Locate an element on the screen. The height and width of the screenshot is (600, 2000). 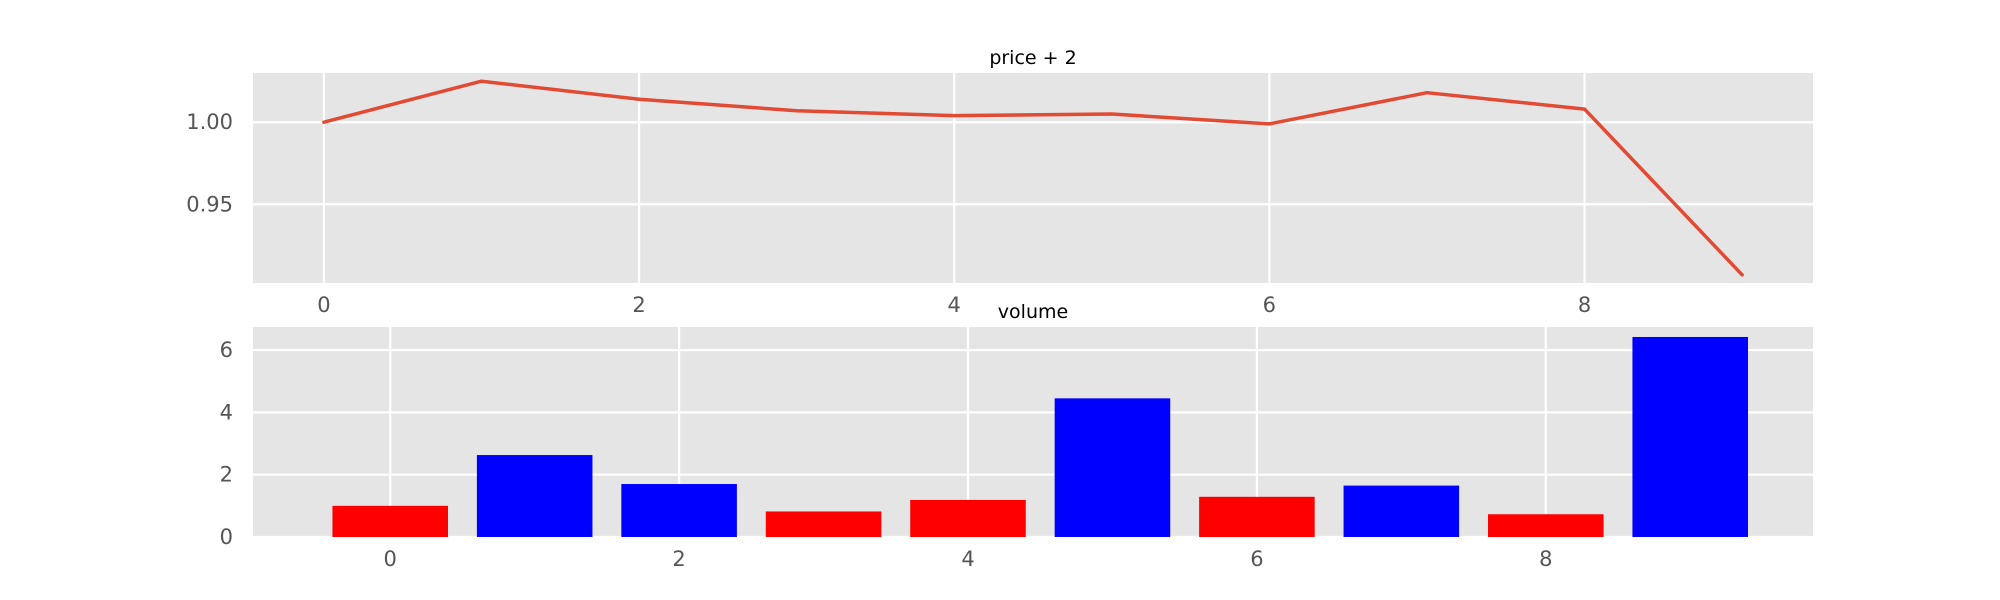
volume-x-tick-label: 8 is located at coordinates (1545, 559).